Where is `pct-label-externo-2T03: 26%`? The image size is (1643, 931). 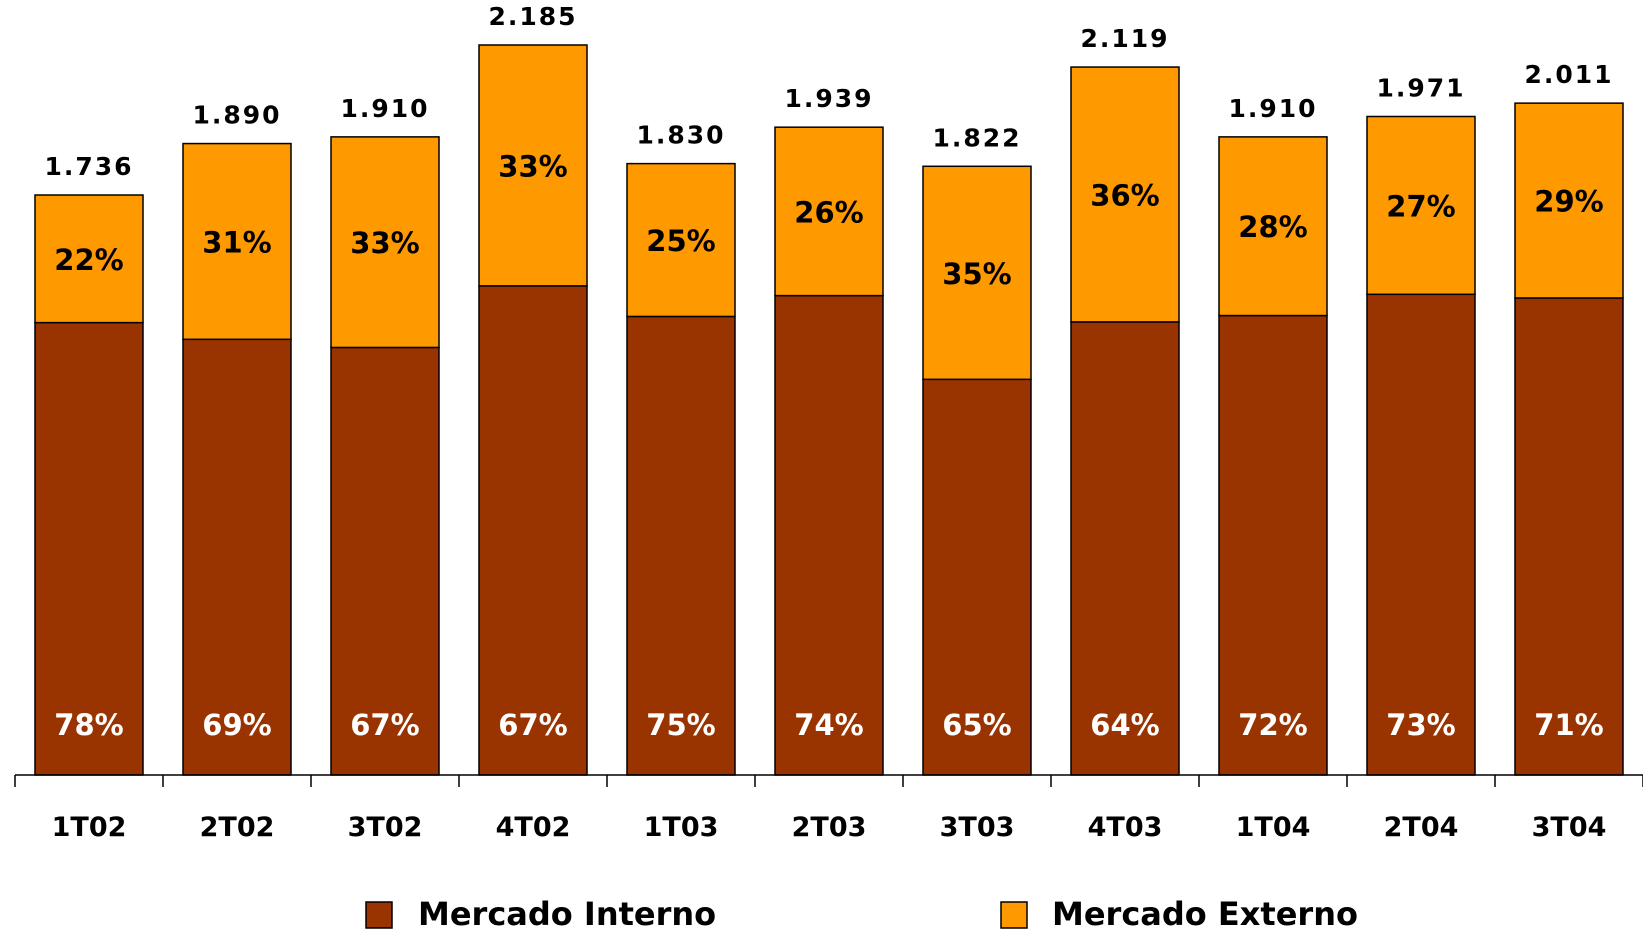 pct-label-externo-2T03: 26% is located at coordinates (828, 212).